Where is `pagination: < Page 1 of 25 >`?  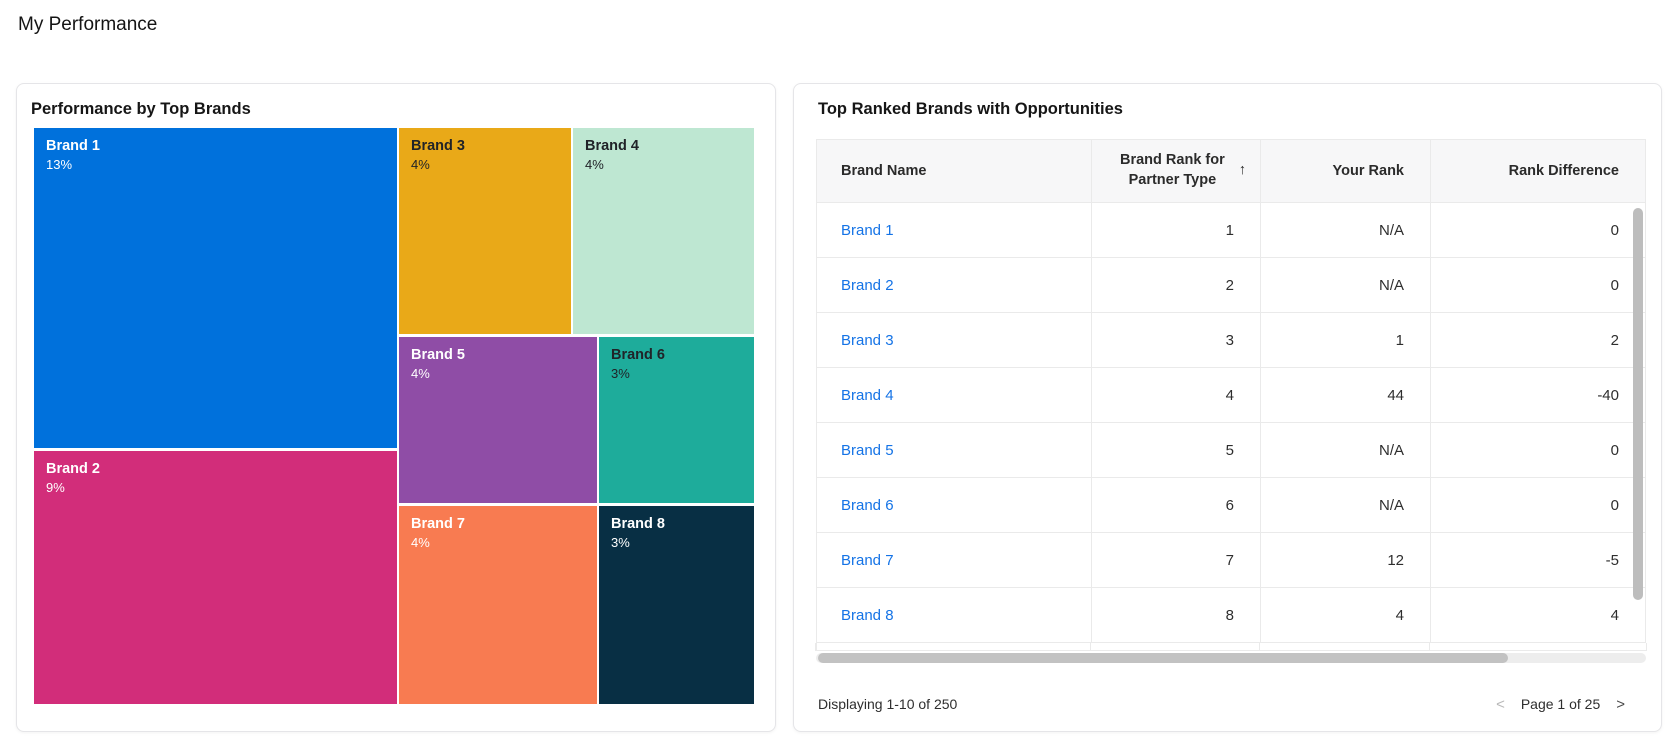
pagination: < Page 1 of 25 > is located at coordinates (1560, 704).